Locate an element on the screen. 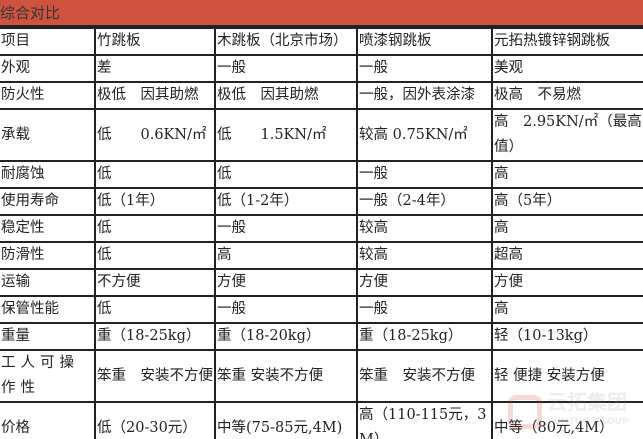 The height and width of the screenshot is (439, 643). table-row: 防滑性低高较高 超高 is located at coordinates (321, 255).